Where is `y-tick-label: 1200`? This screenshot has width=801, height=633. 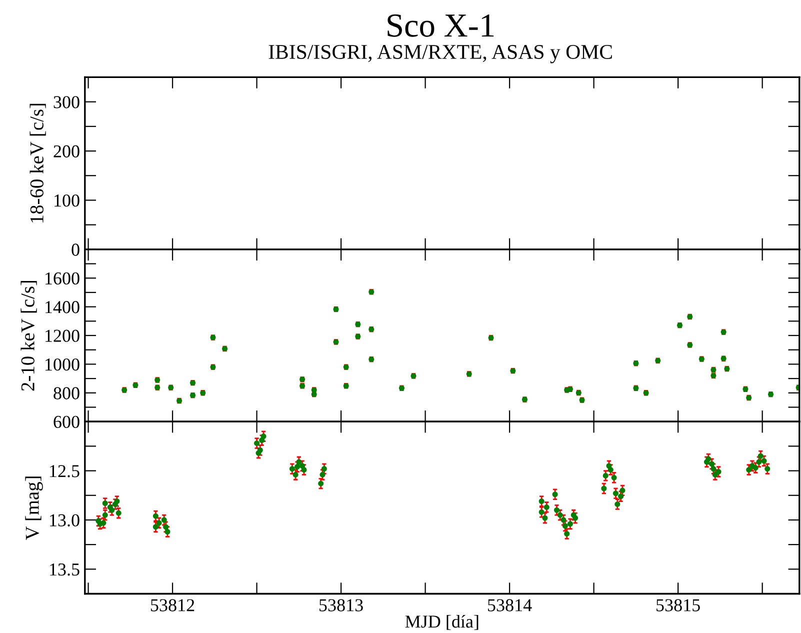
y-tick-label: 1200 is located at coordinates (63, 336).